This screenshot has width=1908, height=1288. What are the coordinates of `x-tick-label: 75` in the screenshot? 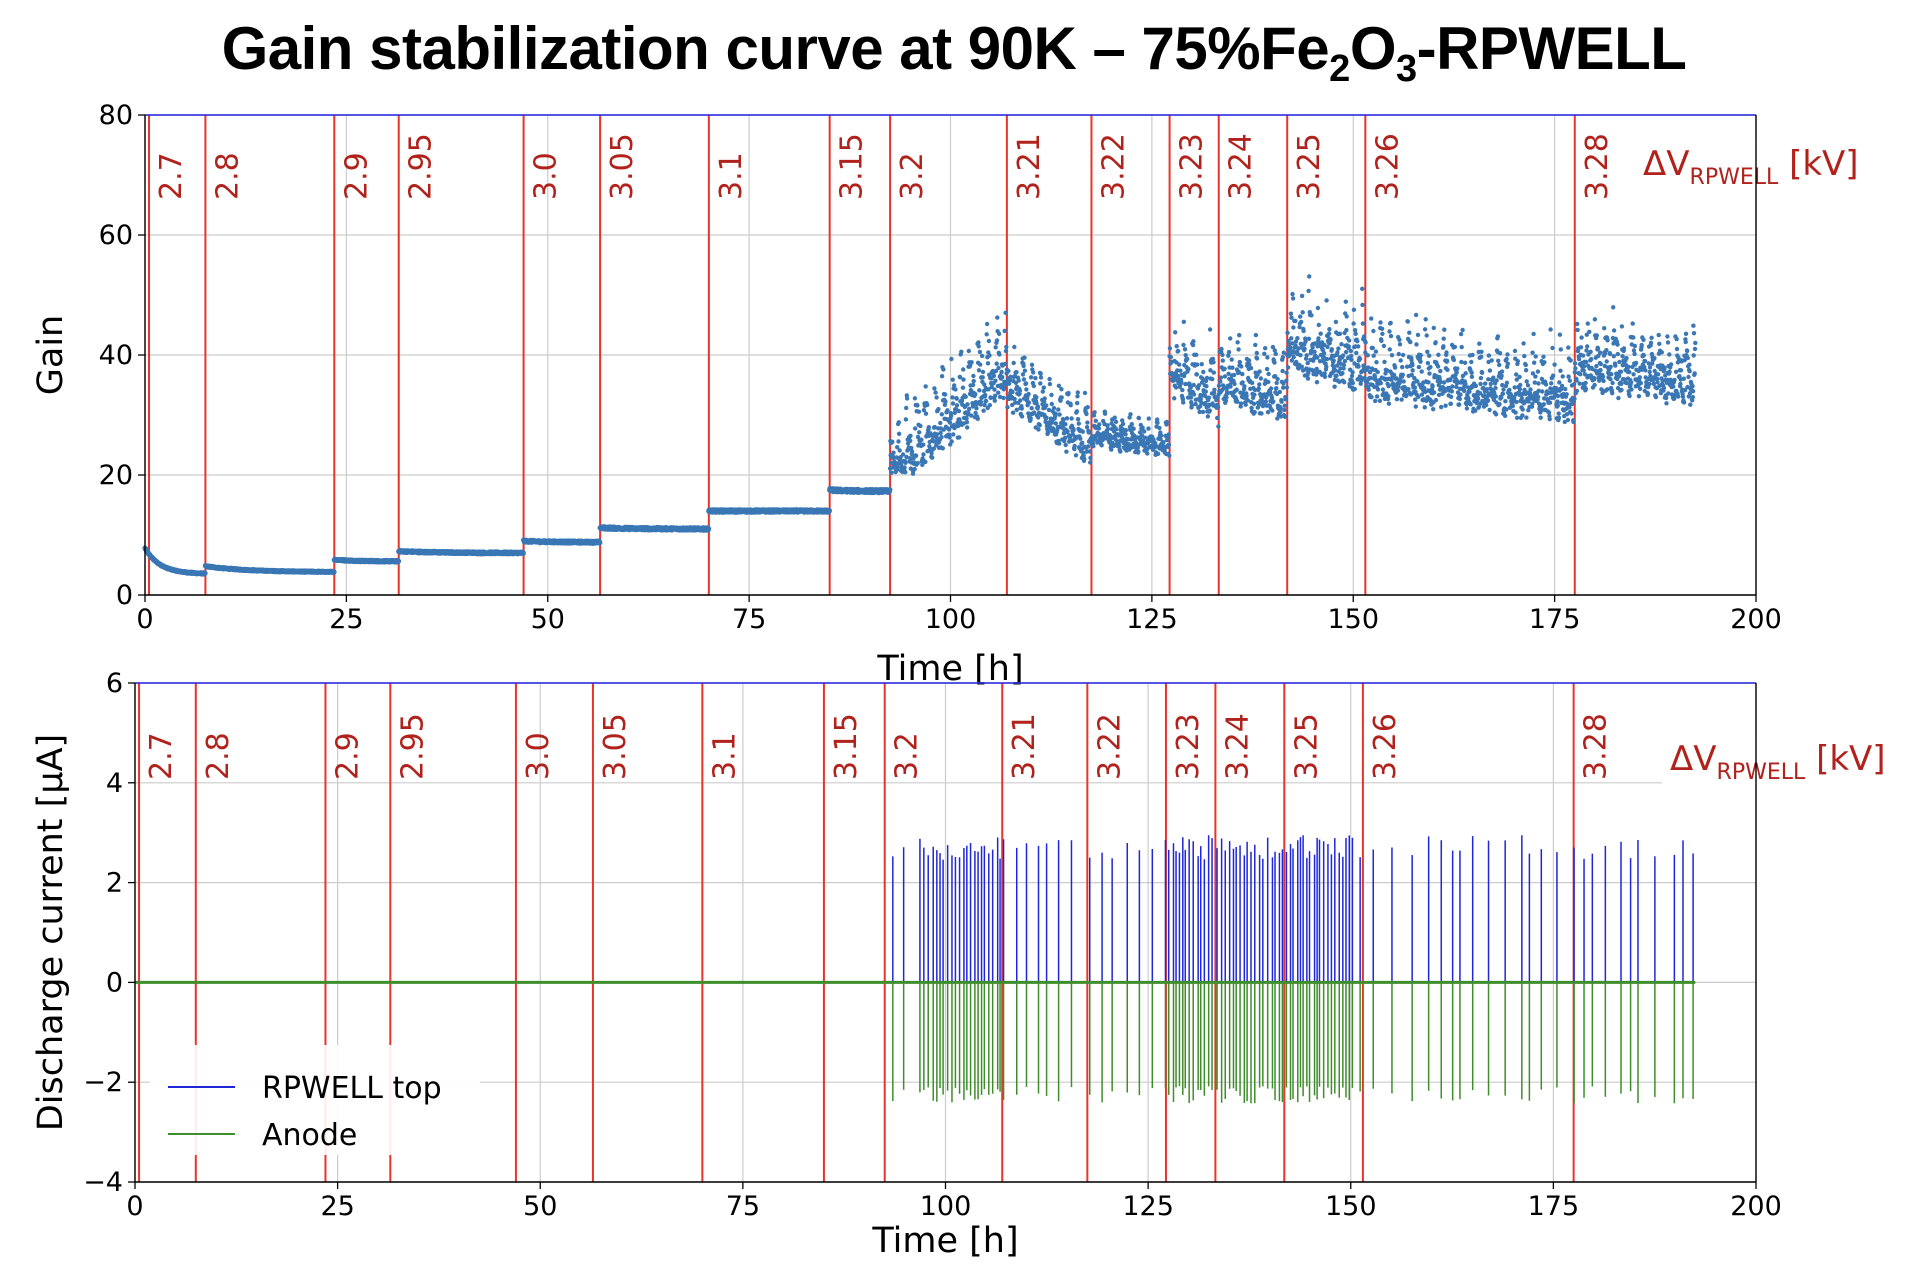 It's located at (749, 619).